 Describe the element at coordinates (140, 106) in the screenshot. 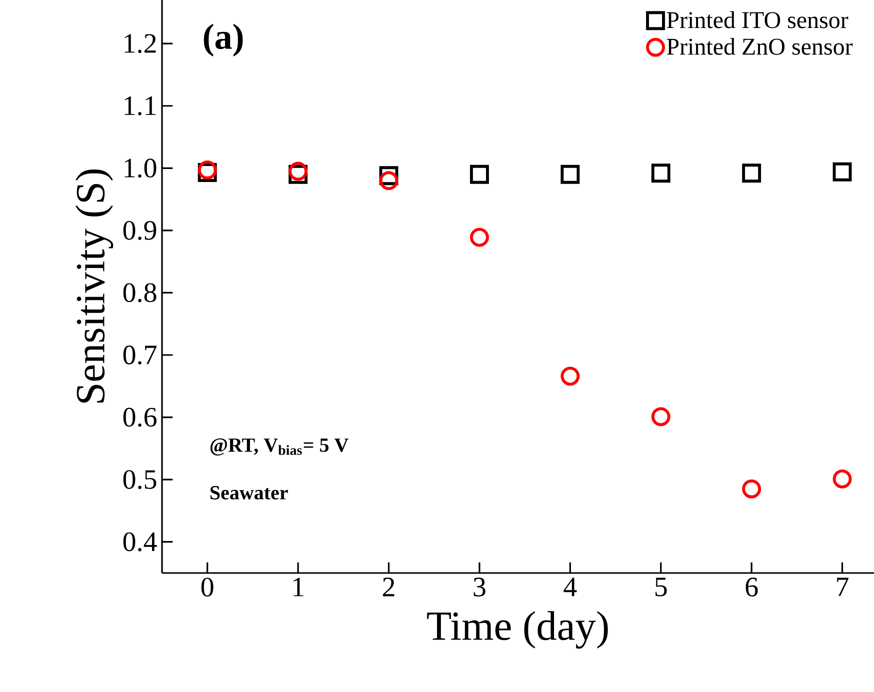

I see `y-tick-label: 1.1` at that location.